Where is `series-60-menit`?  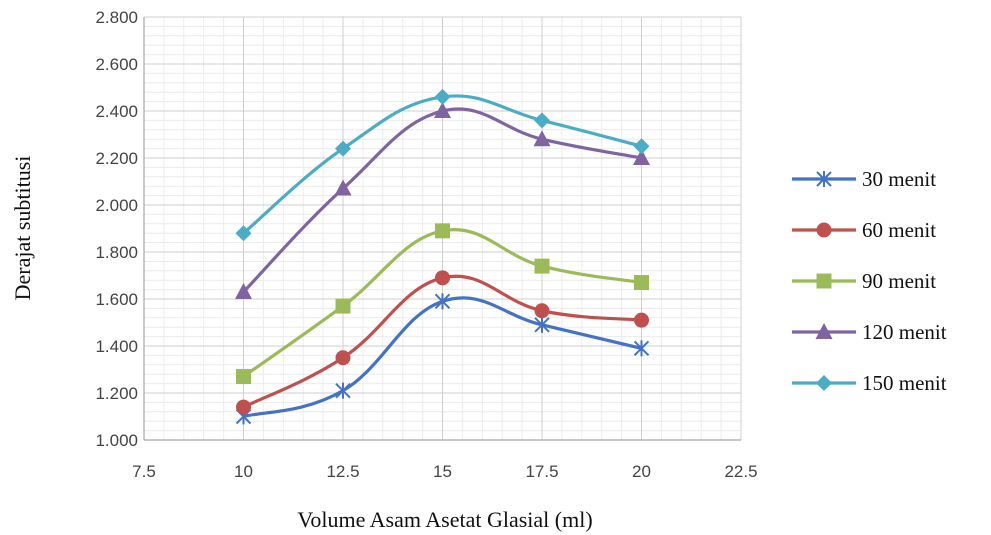
series-60-menit is located at coordinates (442, 342).